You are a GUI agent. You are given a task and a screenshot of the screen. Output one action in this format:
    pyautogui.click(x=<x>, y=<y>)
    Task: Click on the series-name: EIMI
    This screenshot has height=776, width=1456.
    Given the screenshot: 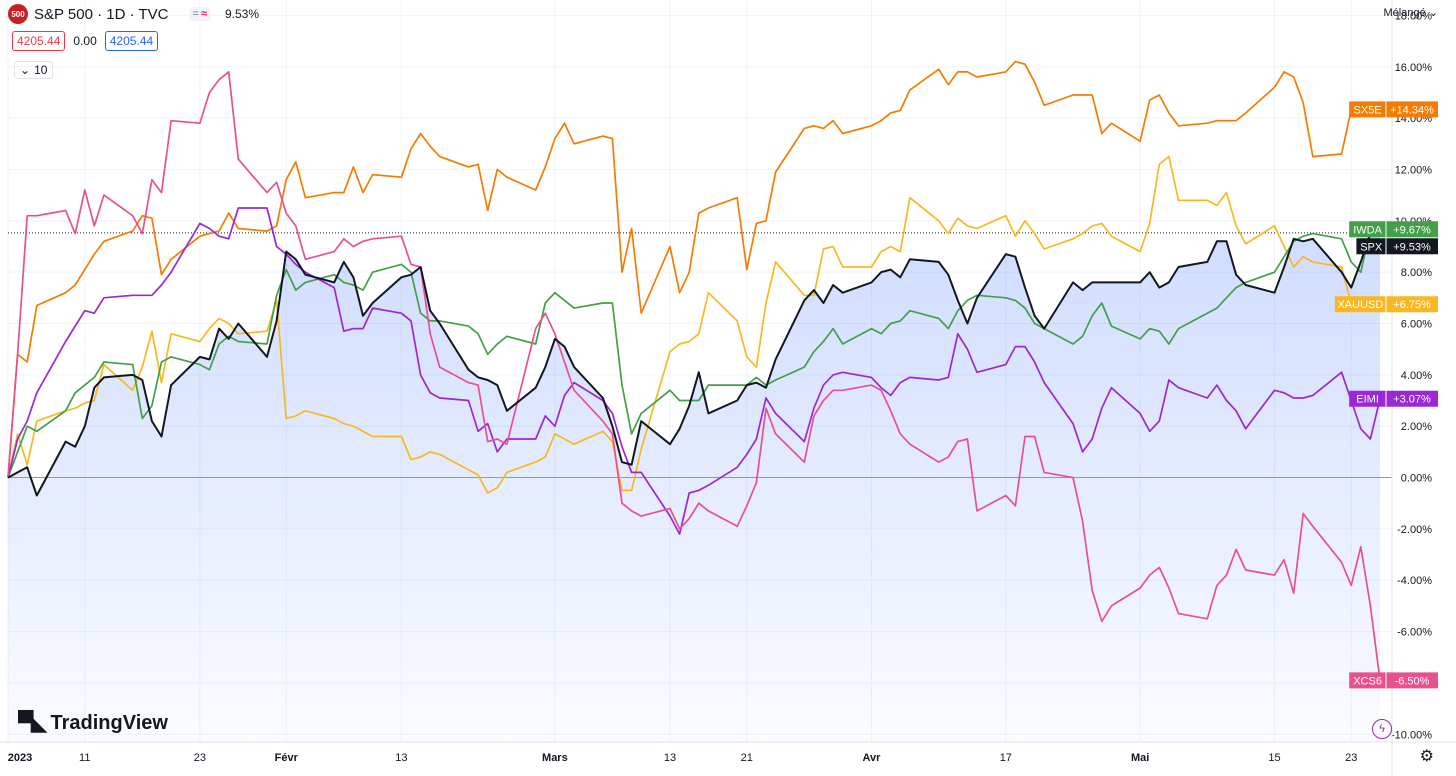 What is the action you would take?
    pyautogui.click(x=1367, y=400)
    